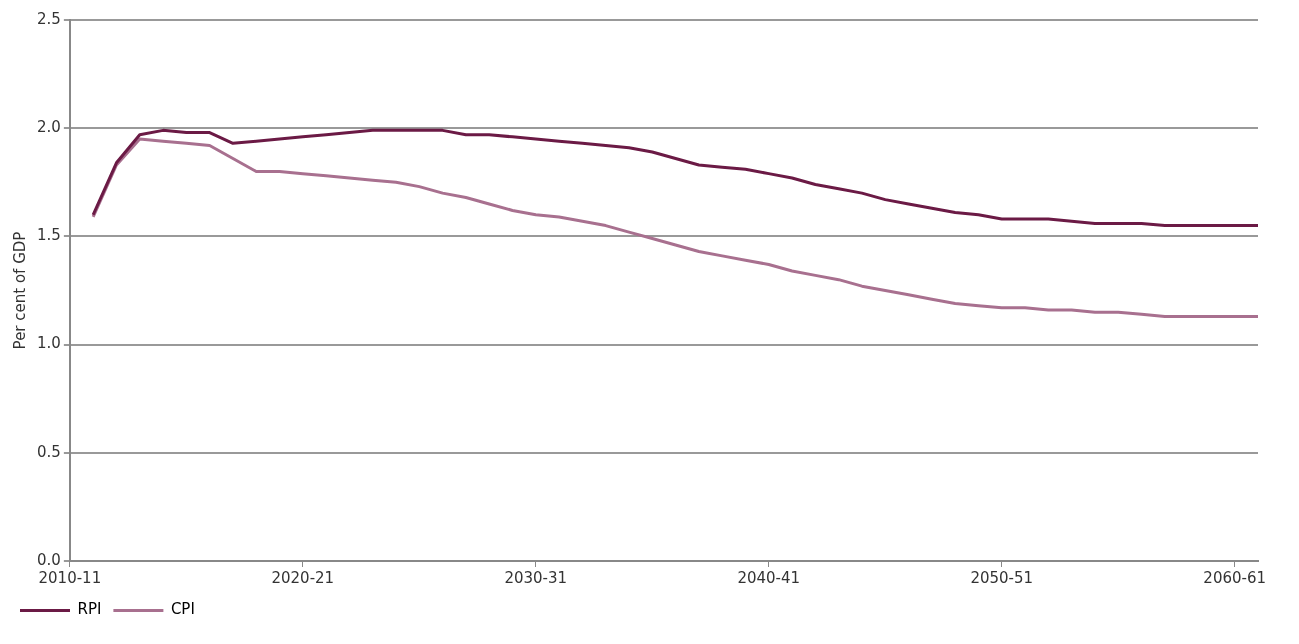 Image resolution: width=1299 pixels, height=644 pixels. What do you see at coordinates (49, 18) in the screenshot?
I see `y-tick-label: 2.5` at bounding box center [49, 18].